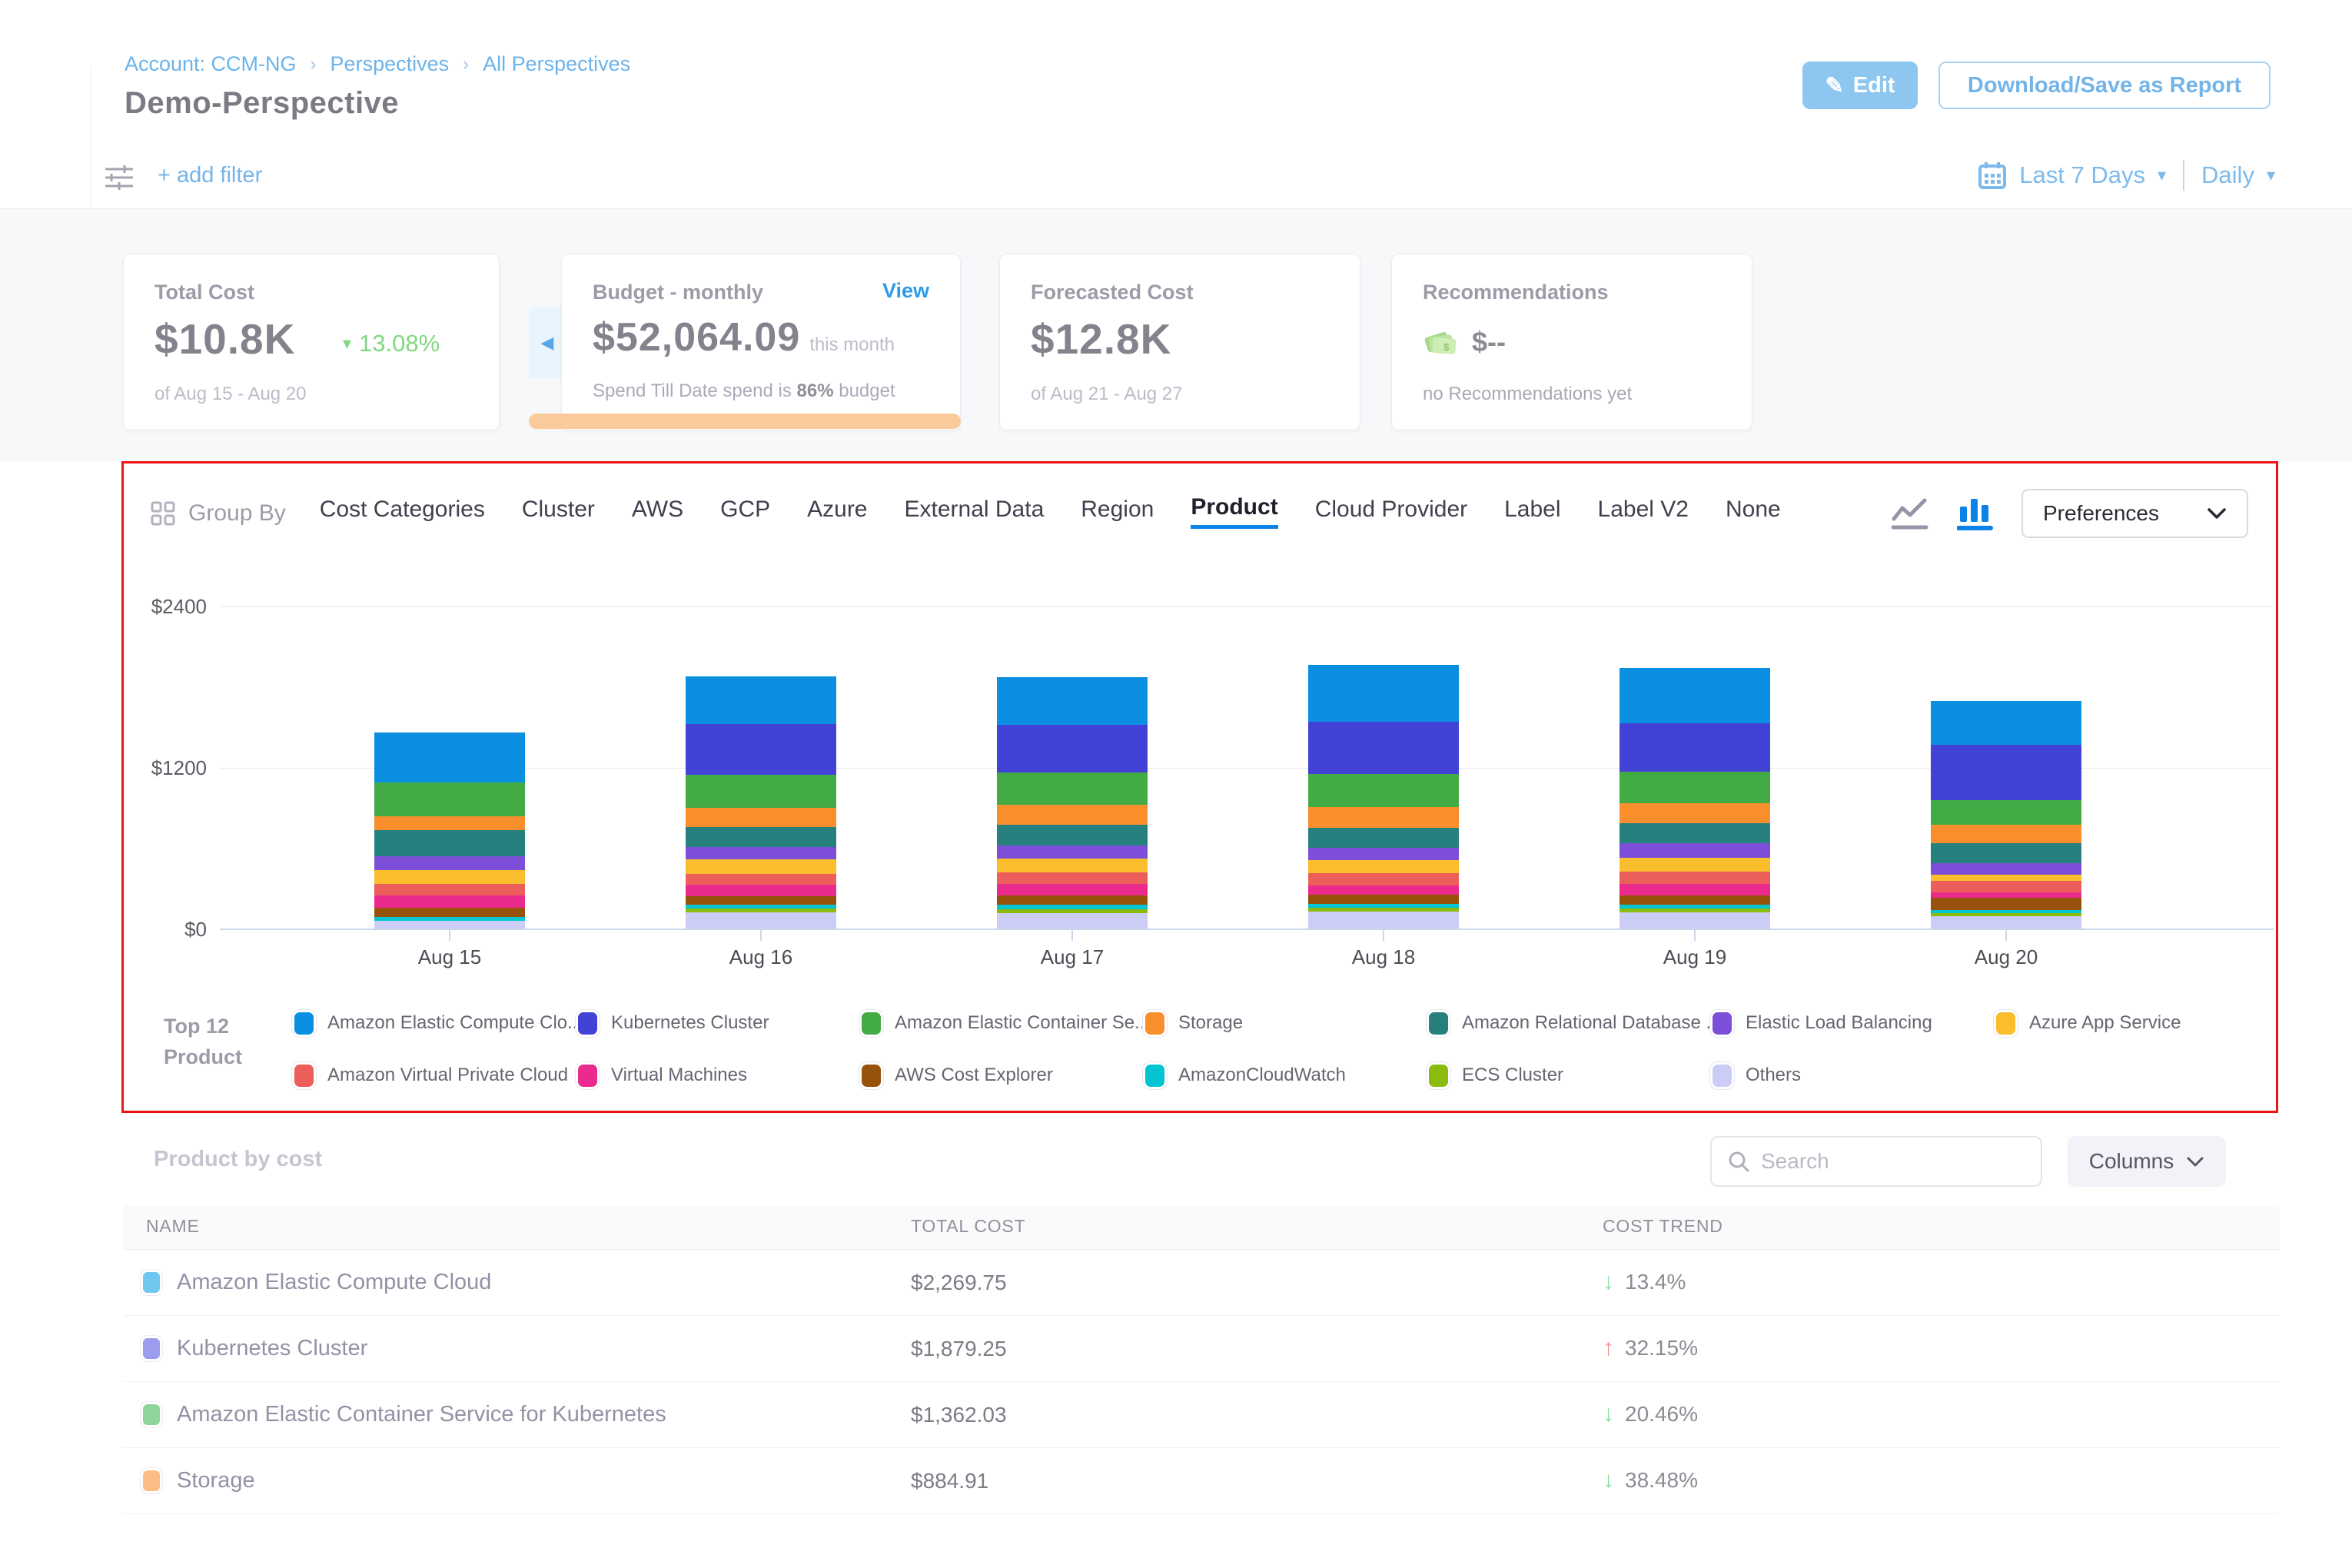 This screenshot has height=1568, width=2352. What do you see at coordinates (1975, 513) in the screenshot?
I see `bar-chart-icon` at bounding box center [1975, 513].